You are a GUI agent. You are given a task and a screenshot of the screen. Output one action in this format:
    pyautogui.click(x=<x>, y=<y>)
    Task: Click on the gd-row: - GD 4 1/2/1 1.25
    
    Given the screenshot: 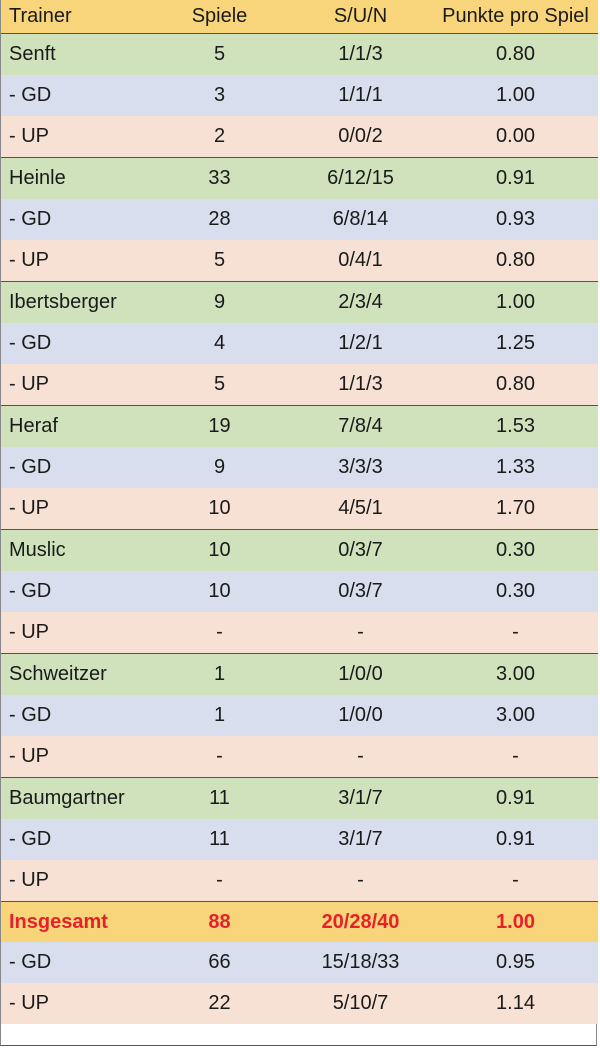 What is the action you would take?
    pyautogui.click(x=299, y=343)
    